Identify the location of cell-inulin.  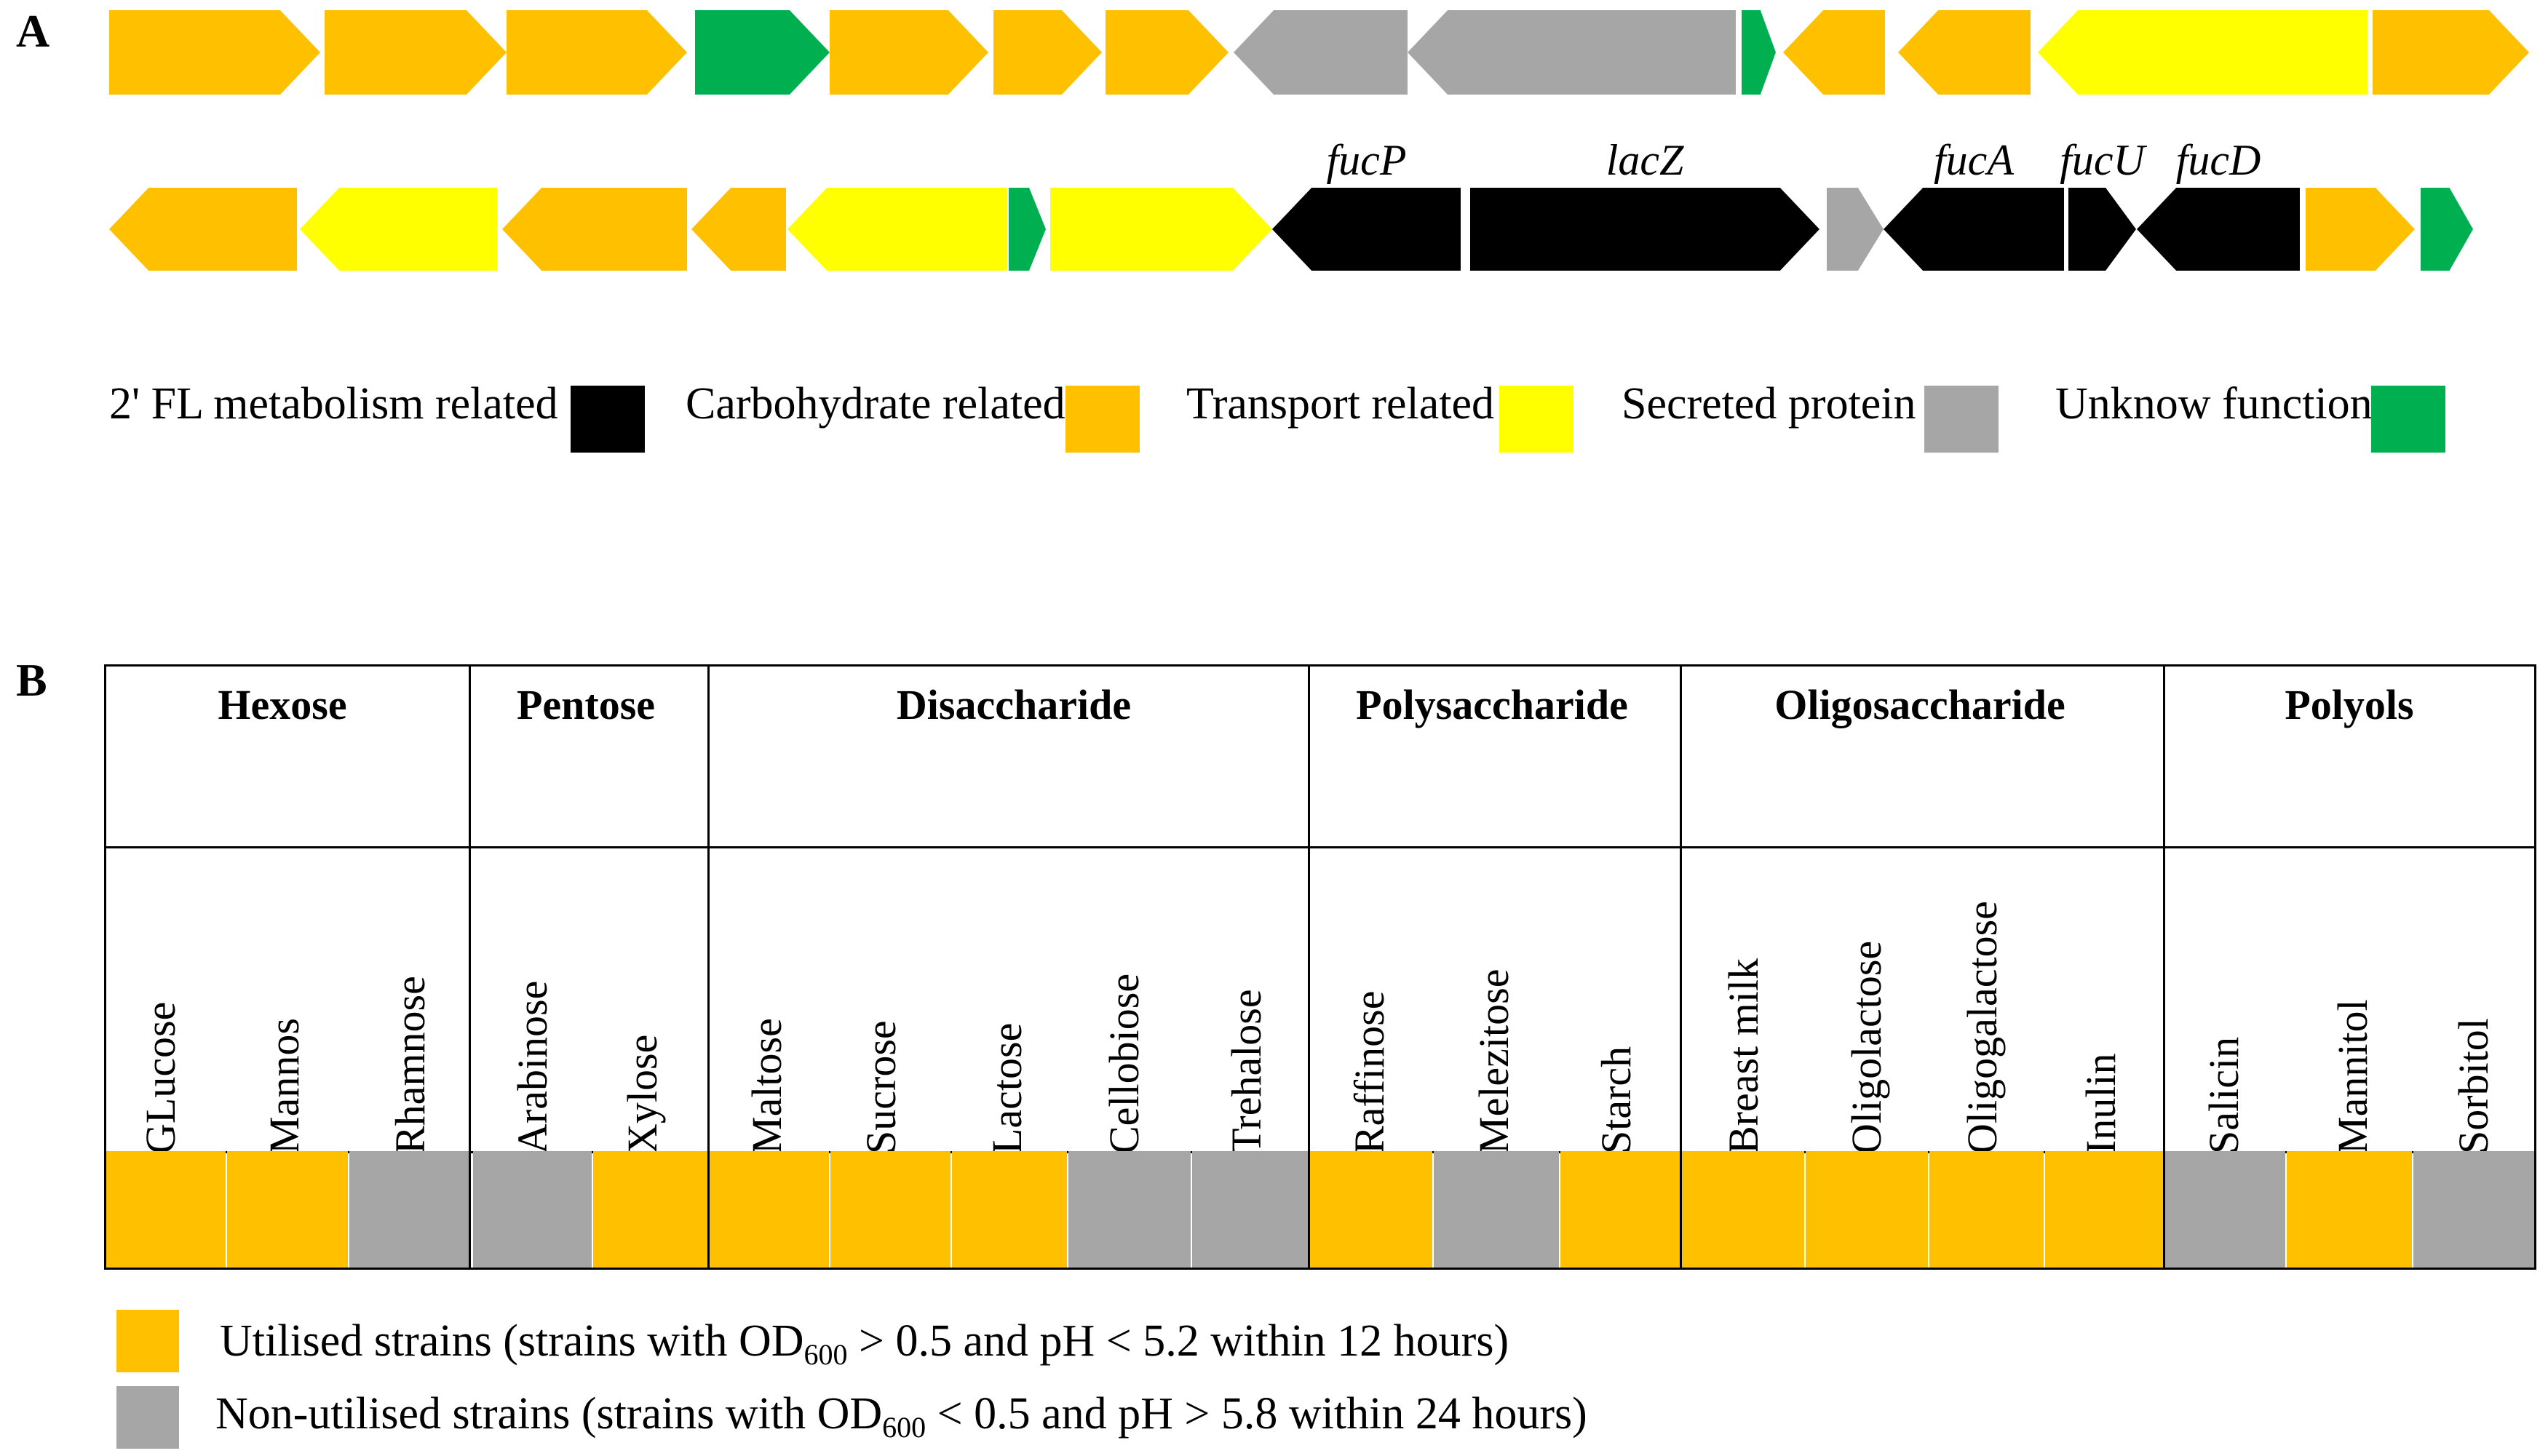
(2104, 1209).